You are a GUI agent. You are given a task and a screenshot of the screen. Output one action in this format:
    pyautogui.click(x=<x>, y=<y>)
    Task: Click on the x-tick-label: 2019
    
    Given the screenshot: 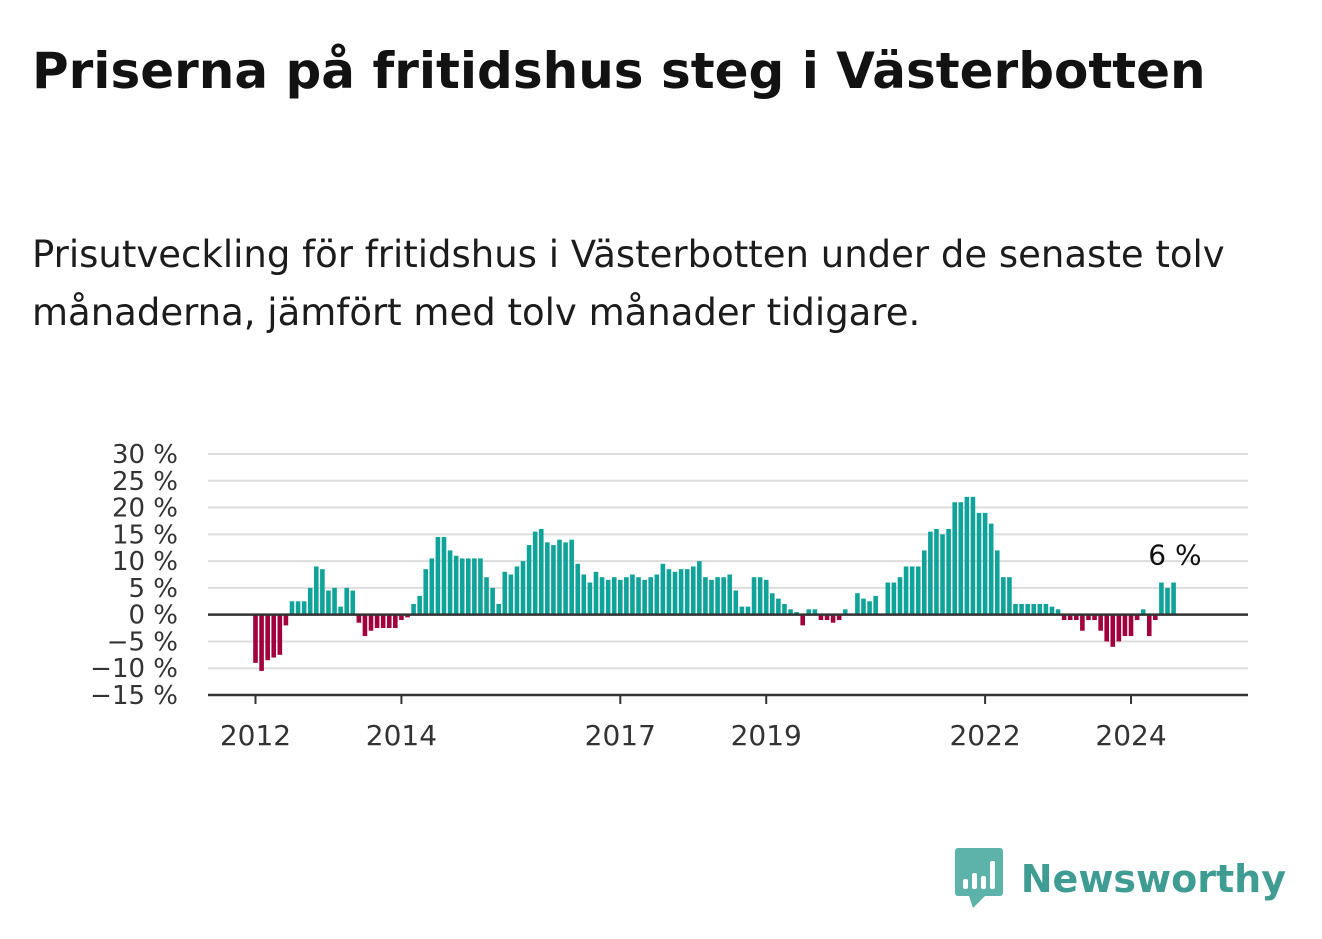 What is the action you would take?
    pyautogui.click(x=766, y=735)
    